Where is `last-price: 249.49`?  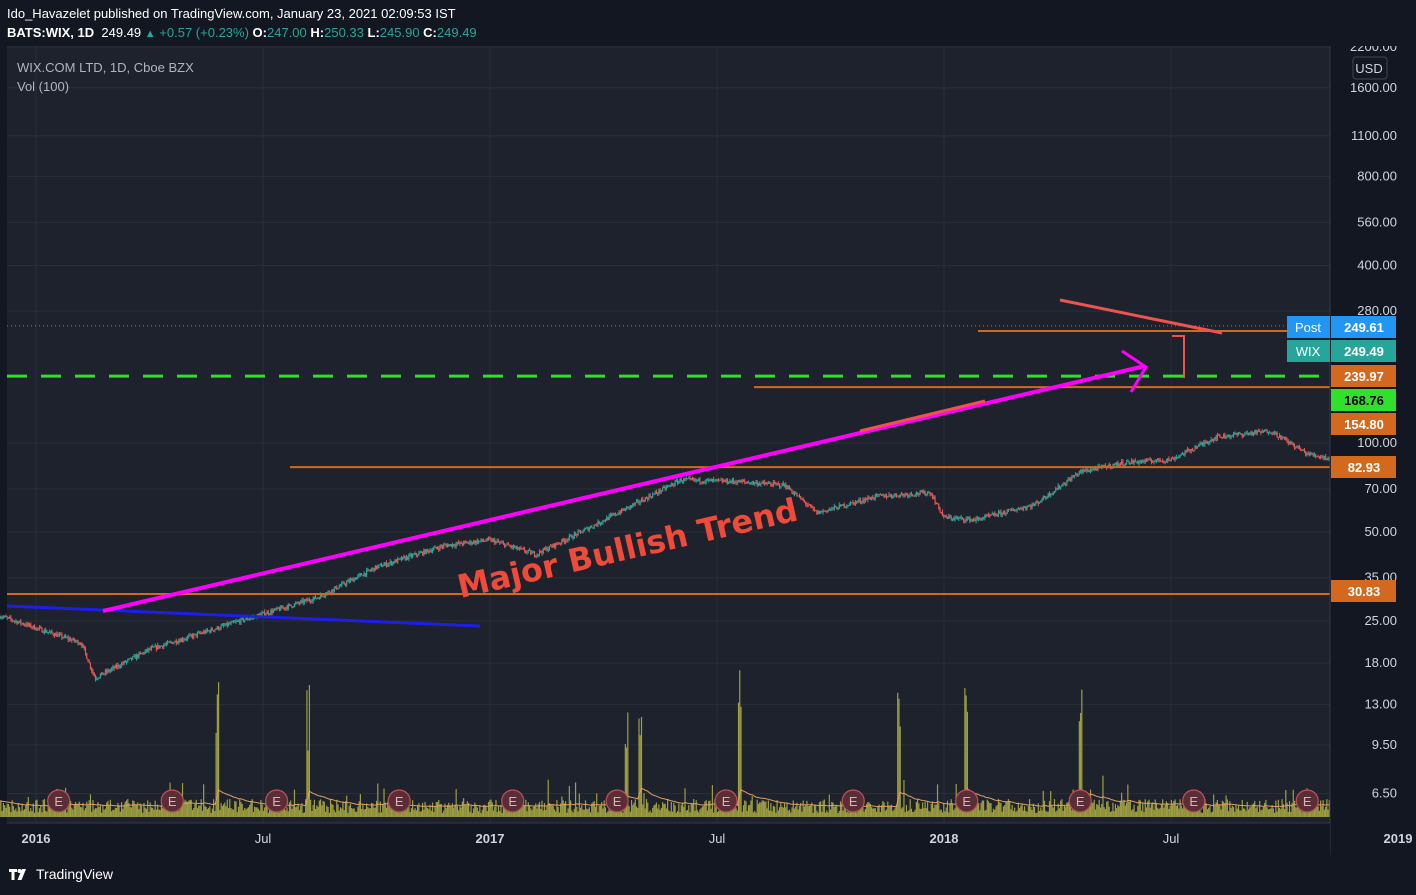 last-price: 249.49 is located at coordinates (121, 32).